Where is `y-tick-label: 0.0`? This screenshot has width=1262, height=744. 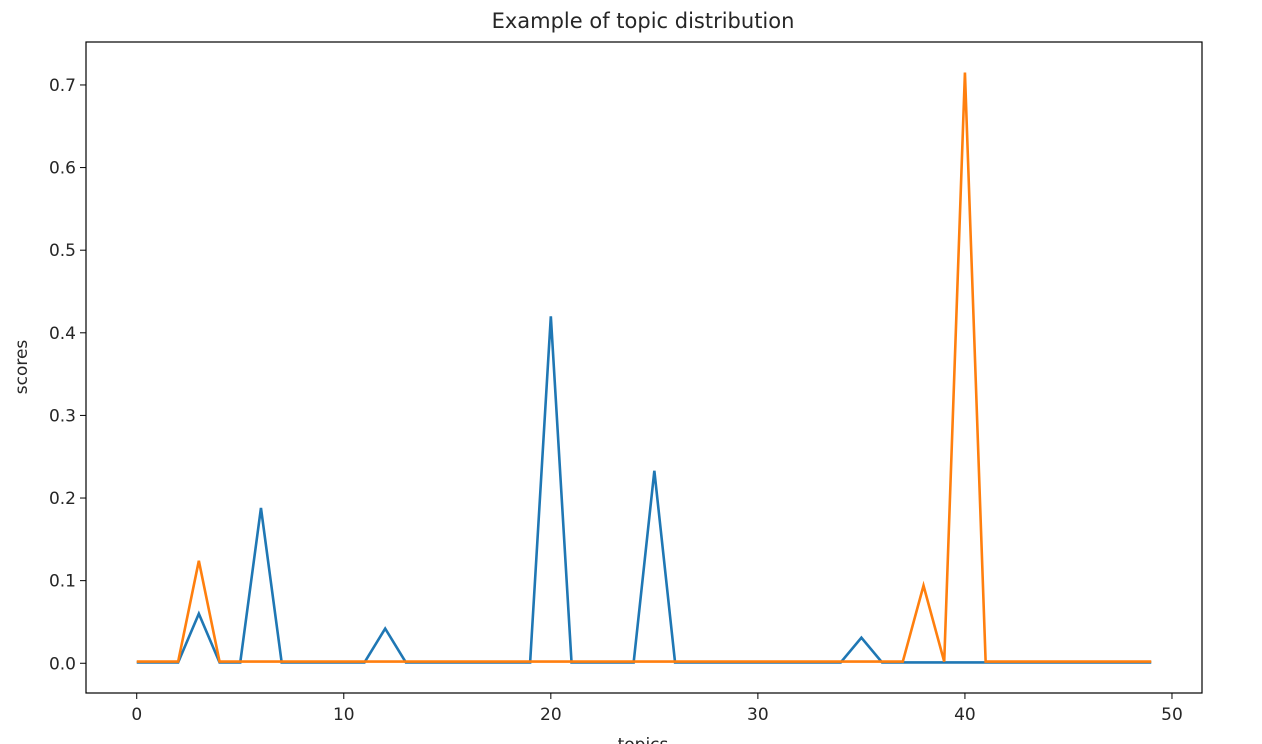
y-tick-label: 0.0 is located at coordinates (62, 664).